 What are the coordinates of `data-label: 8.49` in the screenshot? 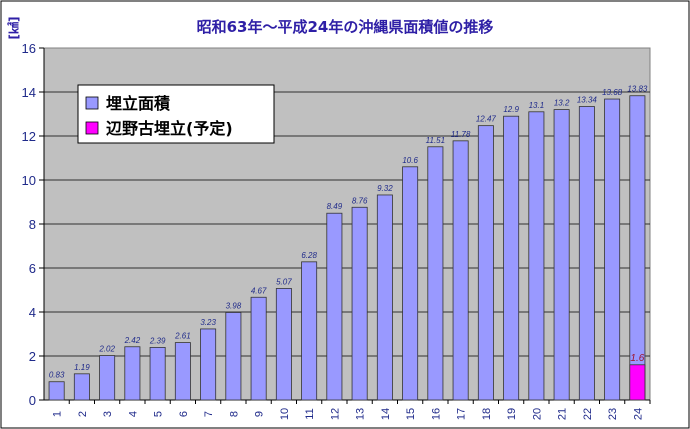 It's located at (335, 206).